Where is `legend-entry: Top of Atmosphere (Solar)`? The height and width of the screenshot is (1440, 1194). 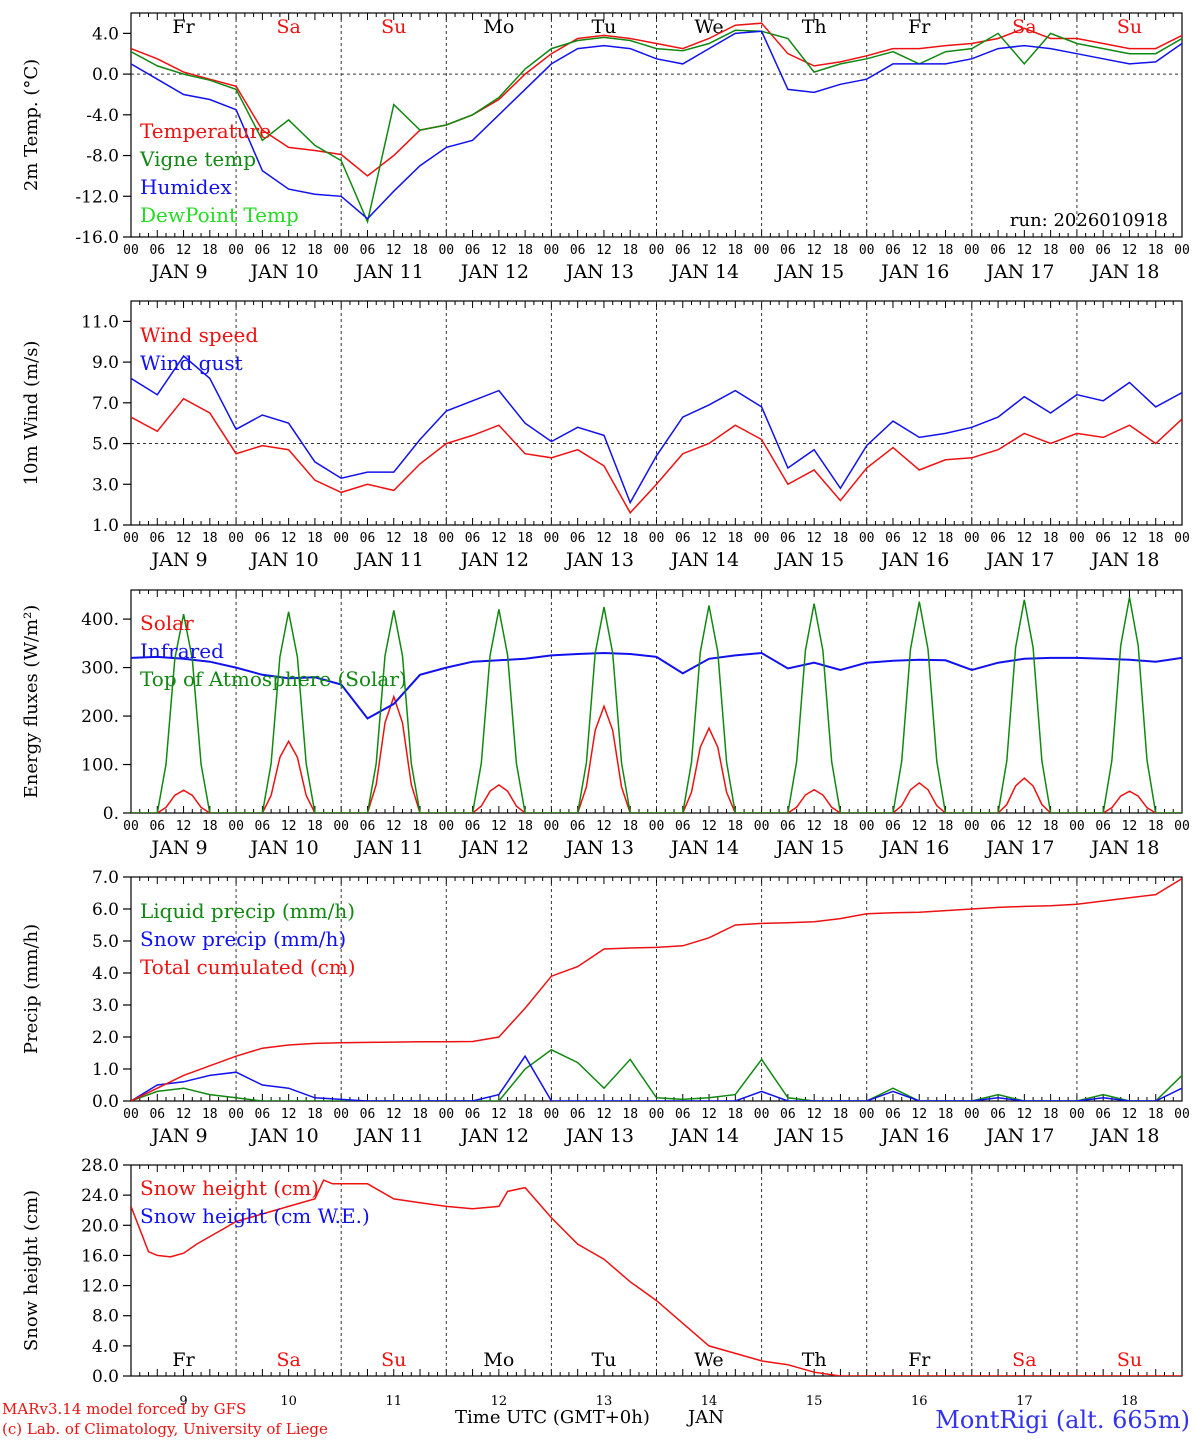 legend-entry: Top of Atmosphere (Solar) is located at coordinates (273, 679).